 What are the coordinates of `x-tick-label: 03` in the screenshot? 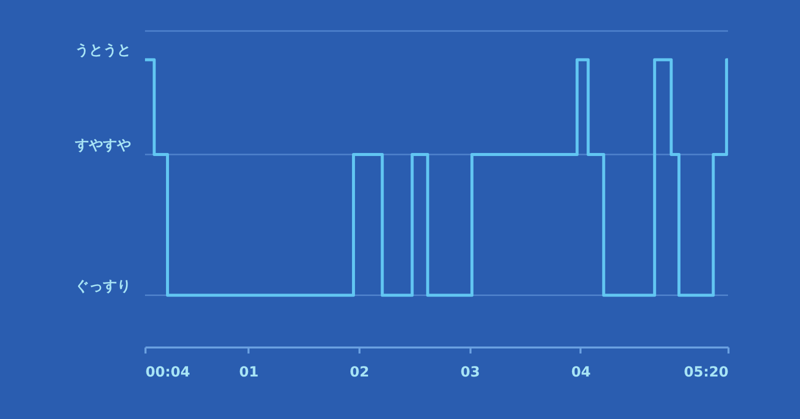 It's located at (470, 372).